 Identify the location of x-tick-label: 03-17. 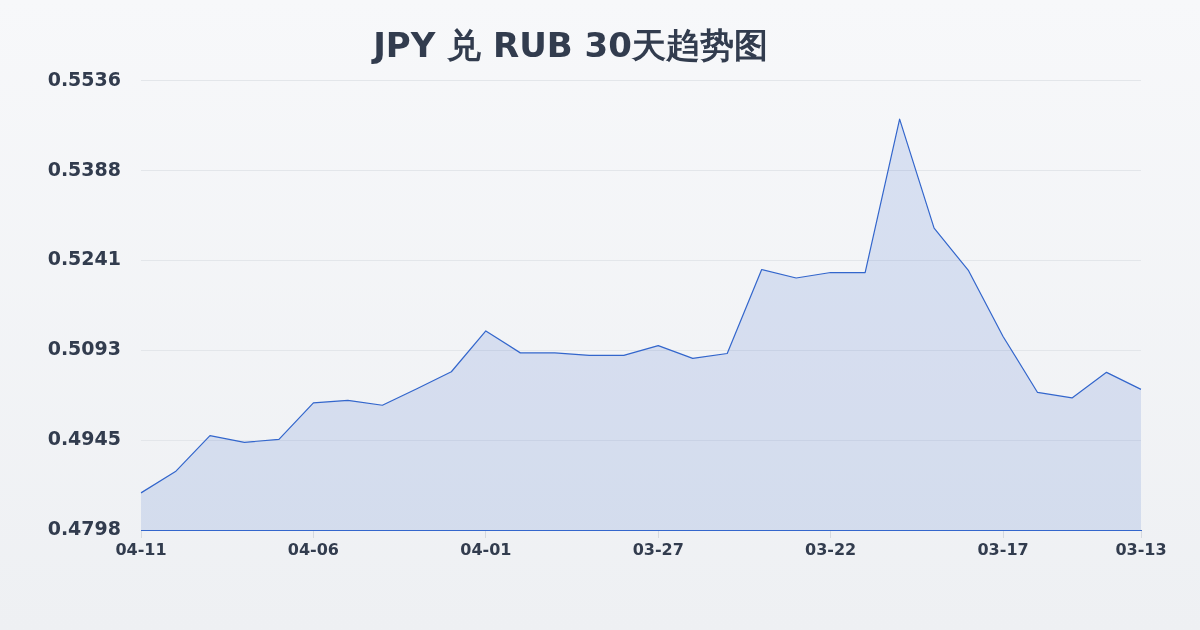
(1003, 549).